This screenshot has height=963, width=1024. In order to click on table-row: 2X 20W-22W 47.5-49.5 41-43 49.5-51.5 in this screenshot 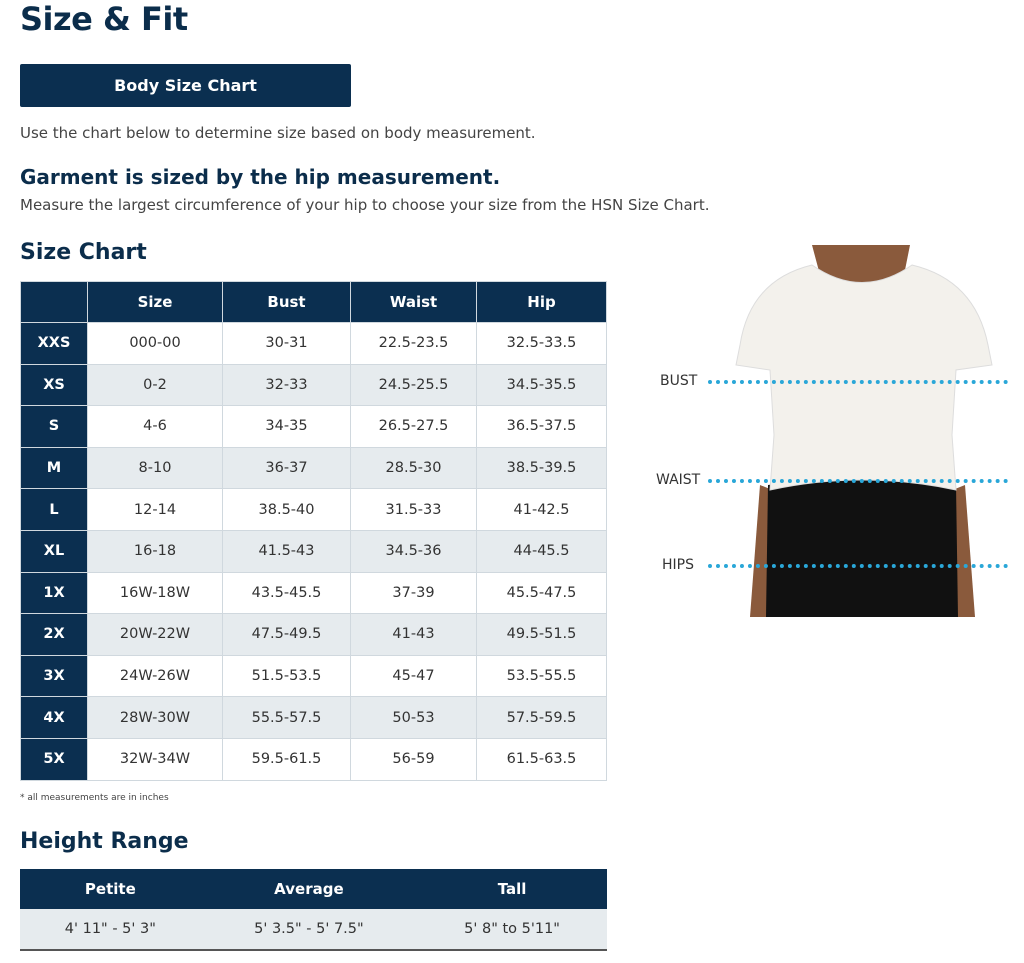, I will do `click(313, 634)`.